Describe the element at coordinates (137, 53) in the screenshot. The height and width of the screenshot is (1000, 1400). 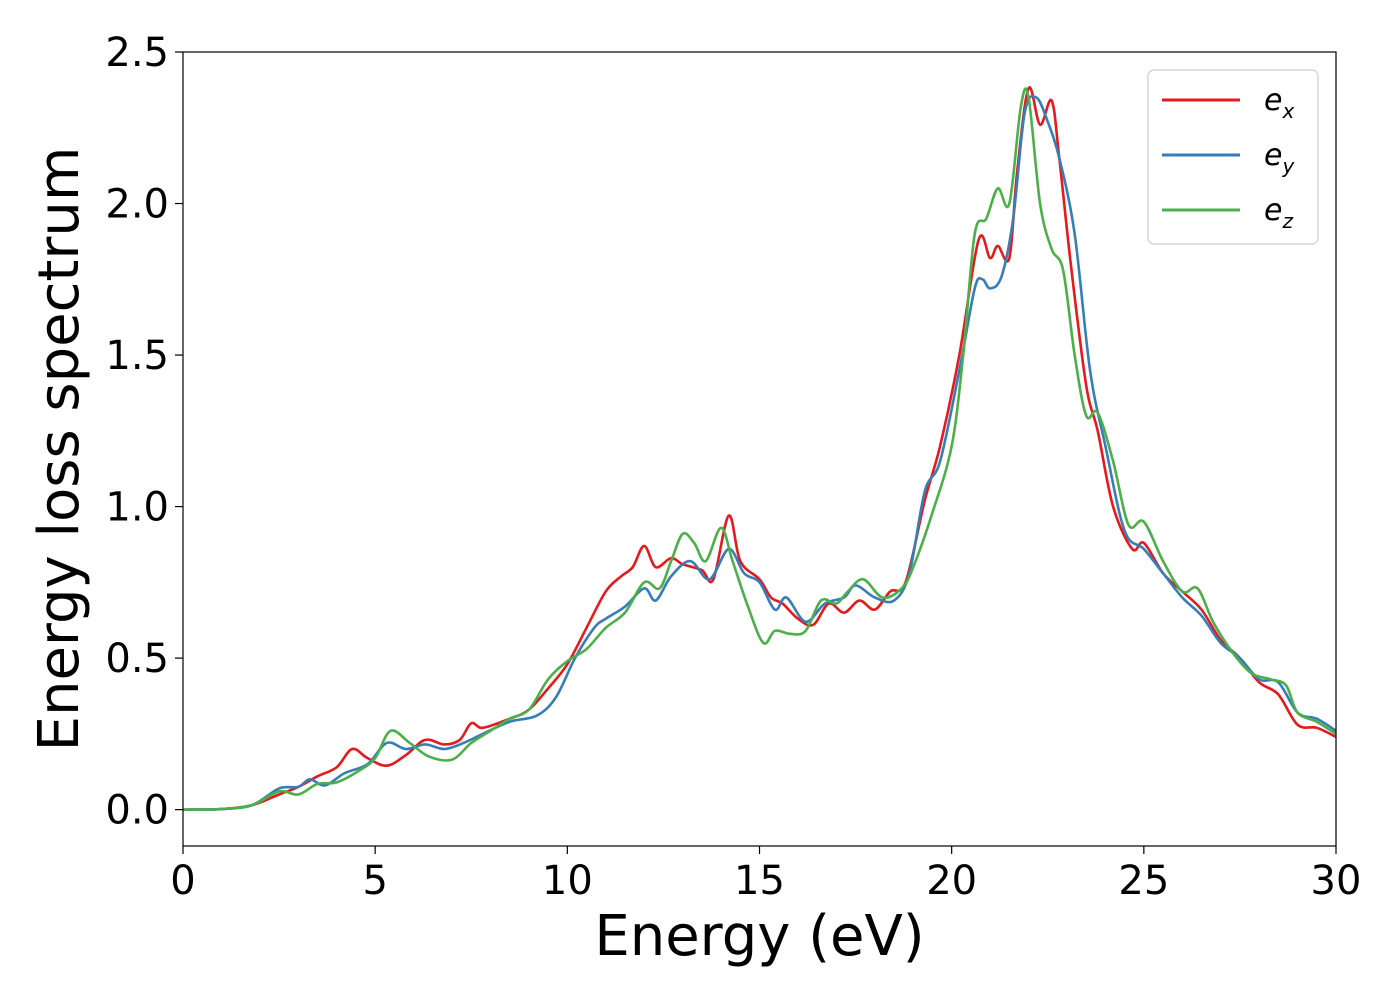
I see `y-tick-label: 2.5` at that location.